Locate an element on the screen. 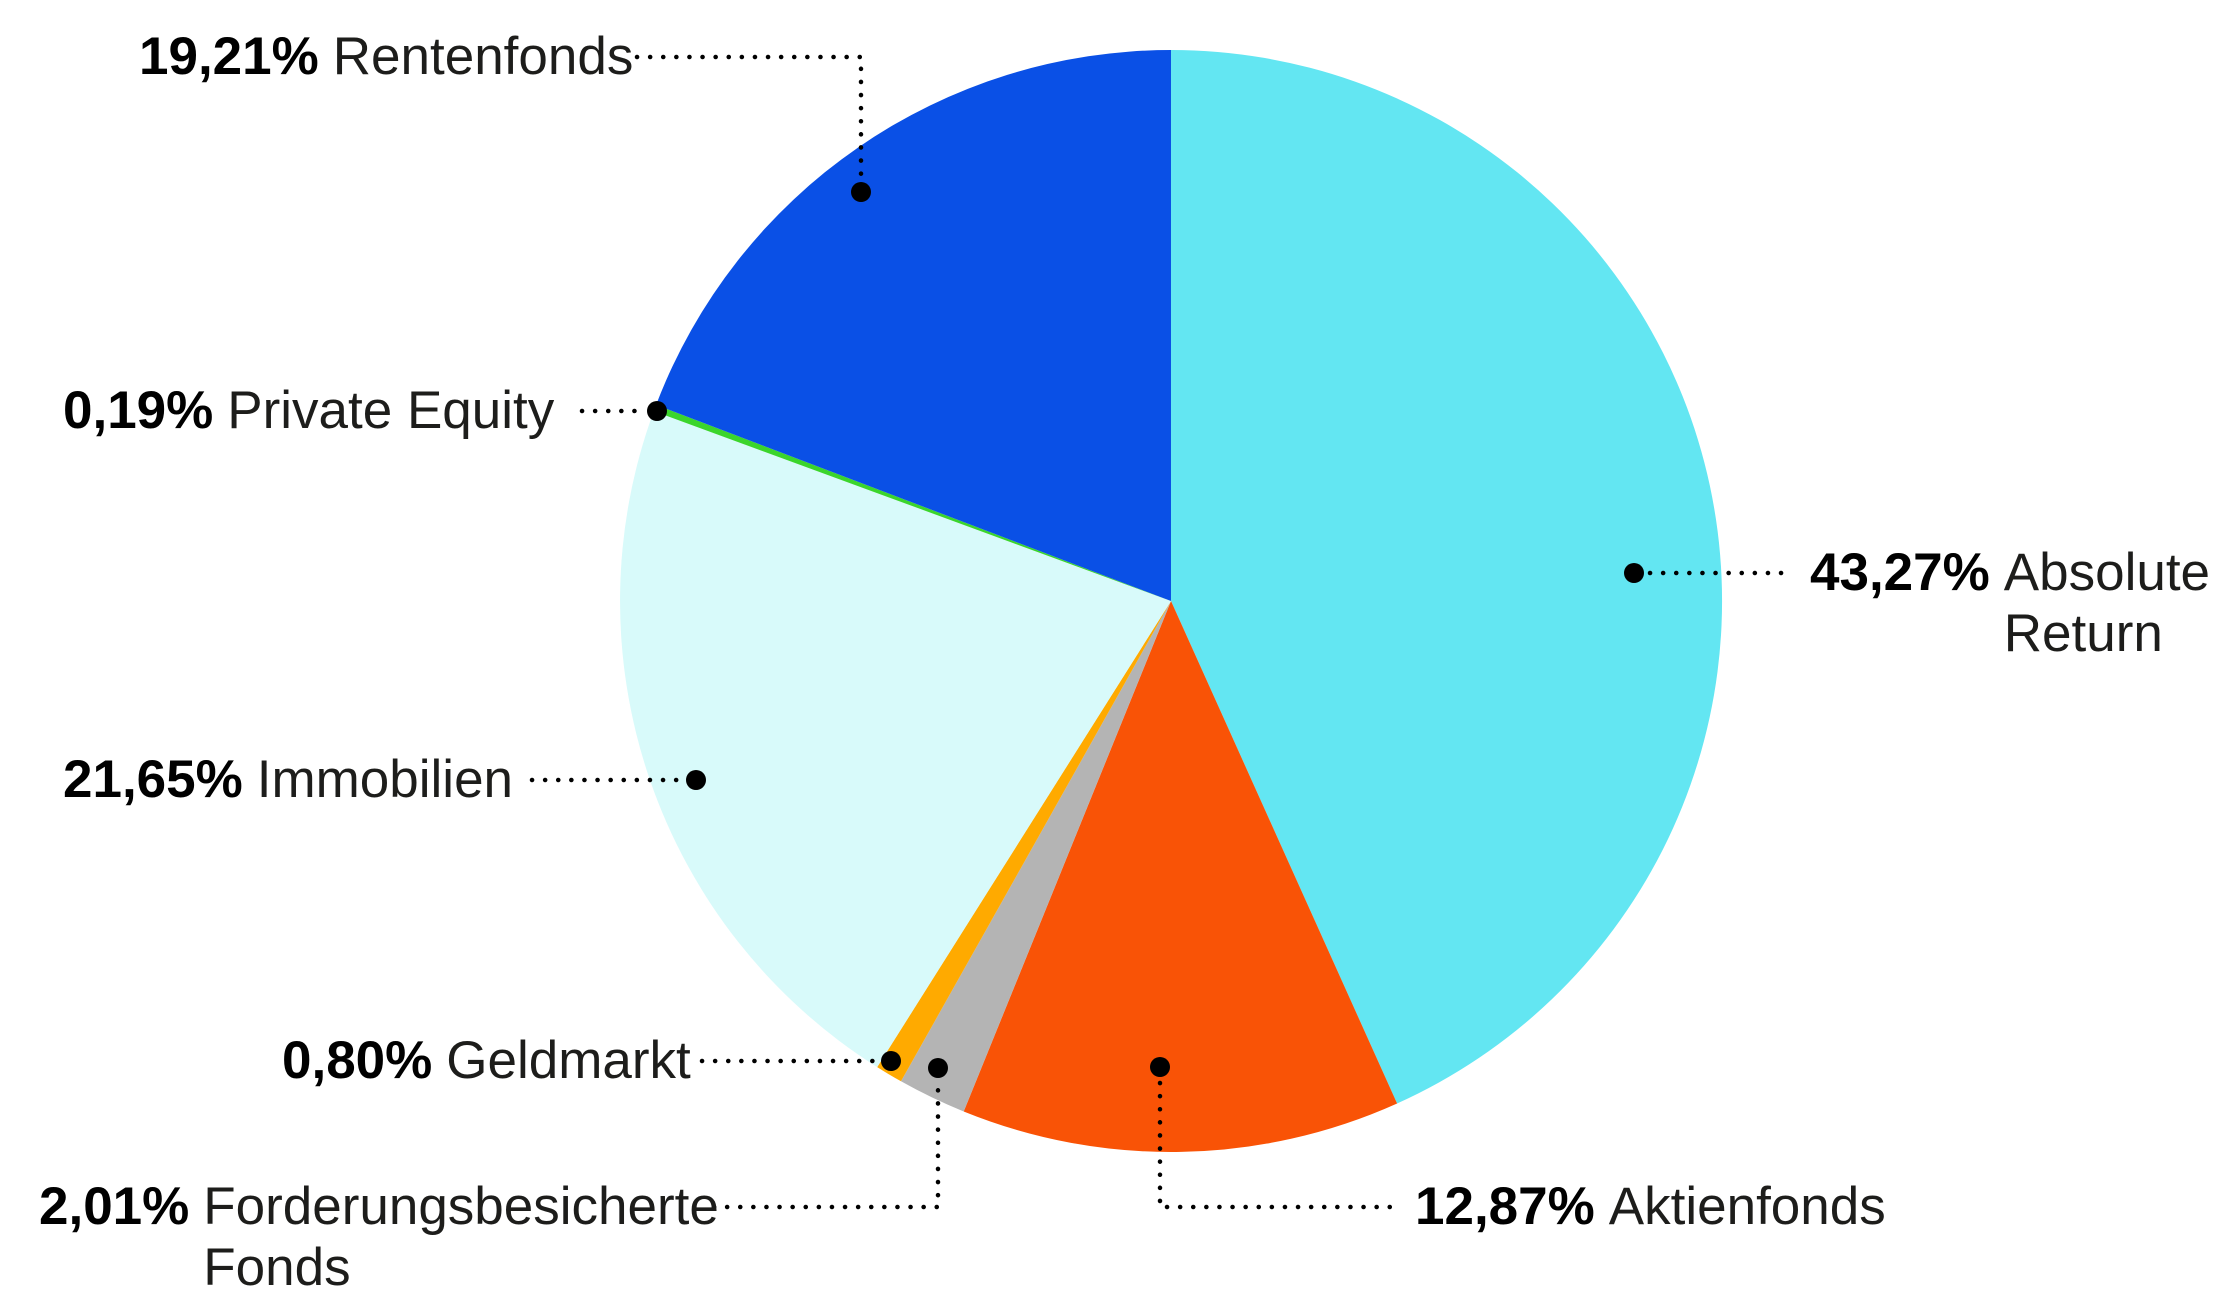  label-rentenfonds-pct: 19,21% is located at coordinates (229, 56).